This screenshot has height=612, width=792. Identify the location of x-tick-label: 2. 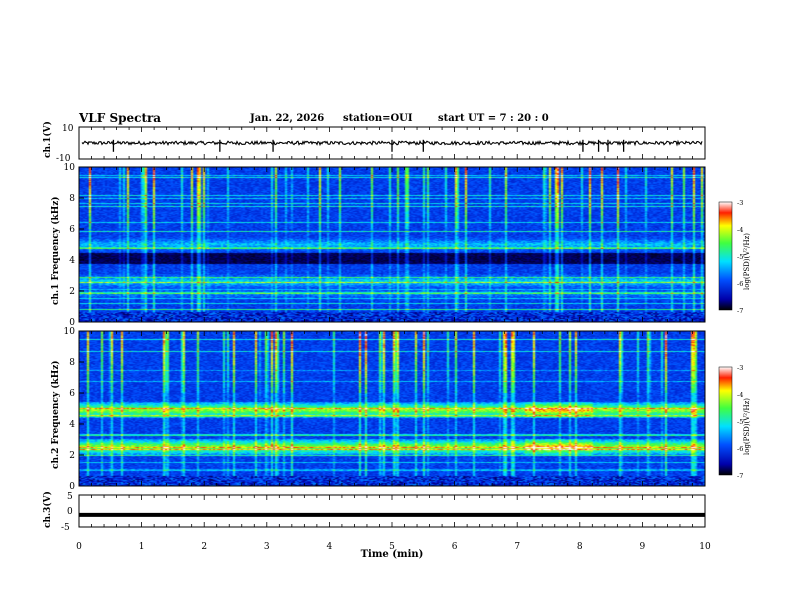
(204, 547).